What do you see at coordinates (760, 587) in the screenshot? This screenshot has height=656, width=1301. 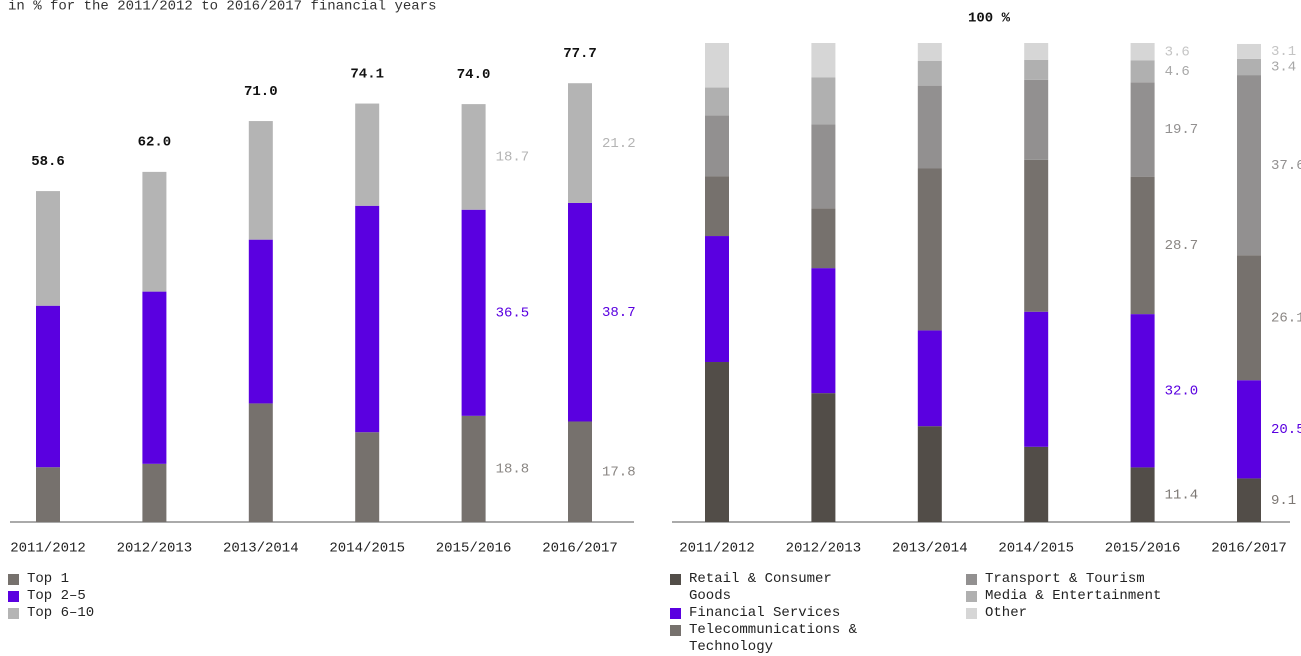 I see `legend-label: Retail & Consumer Goods` at bounding box center [760, 587].